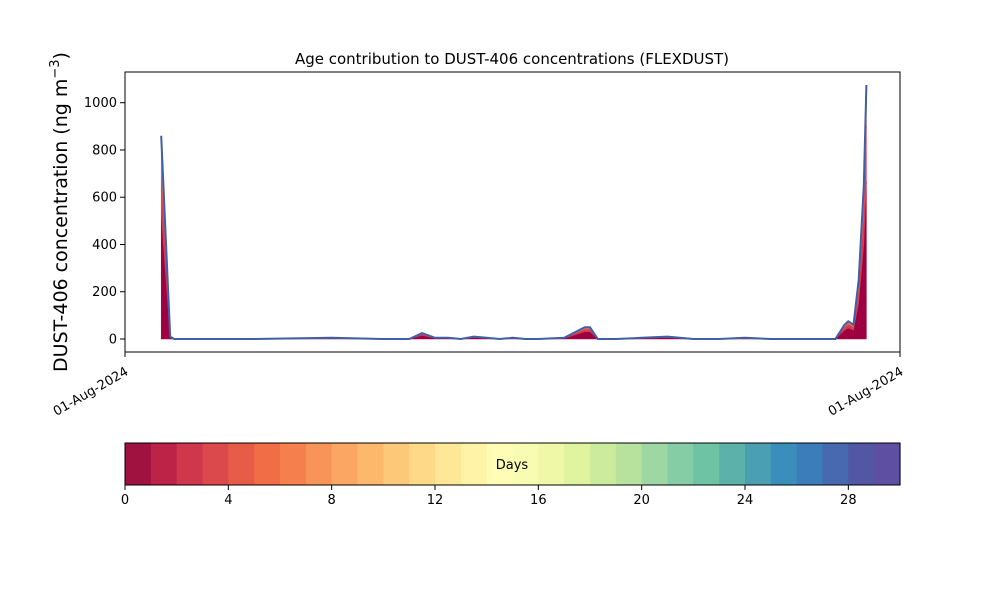  I want to click on x-tick-label-1: 01-Aug-2024, so click(866, 391).